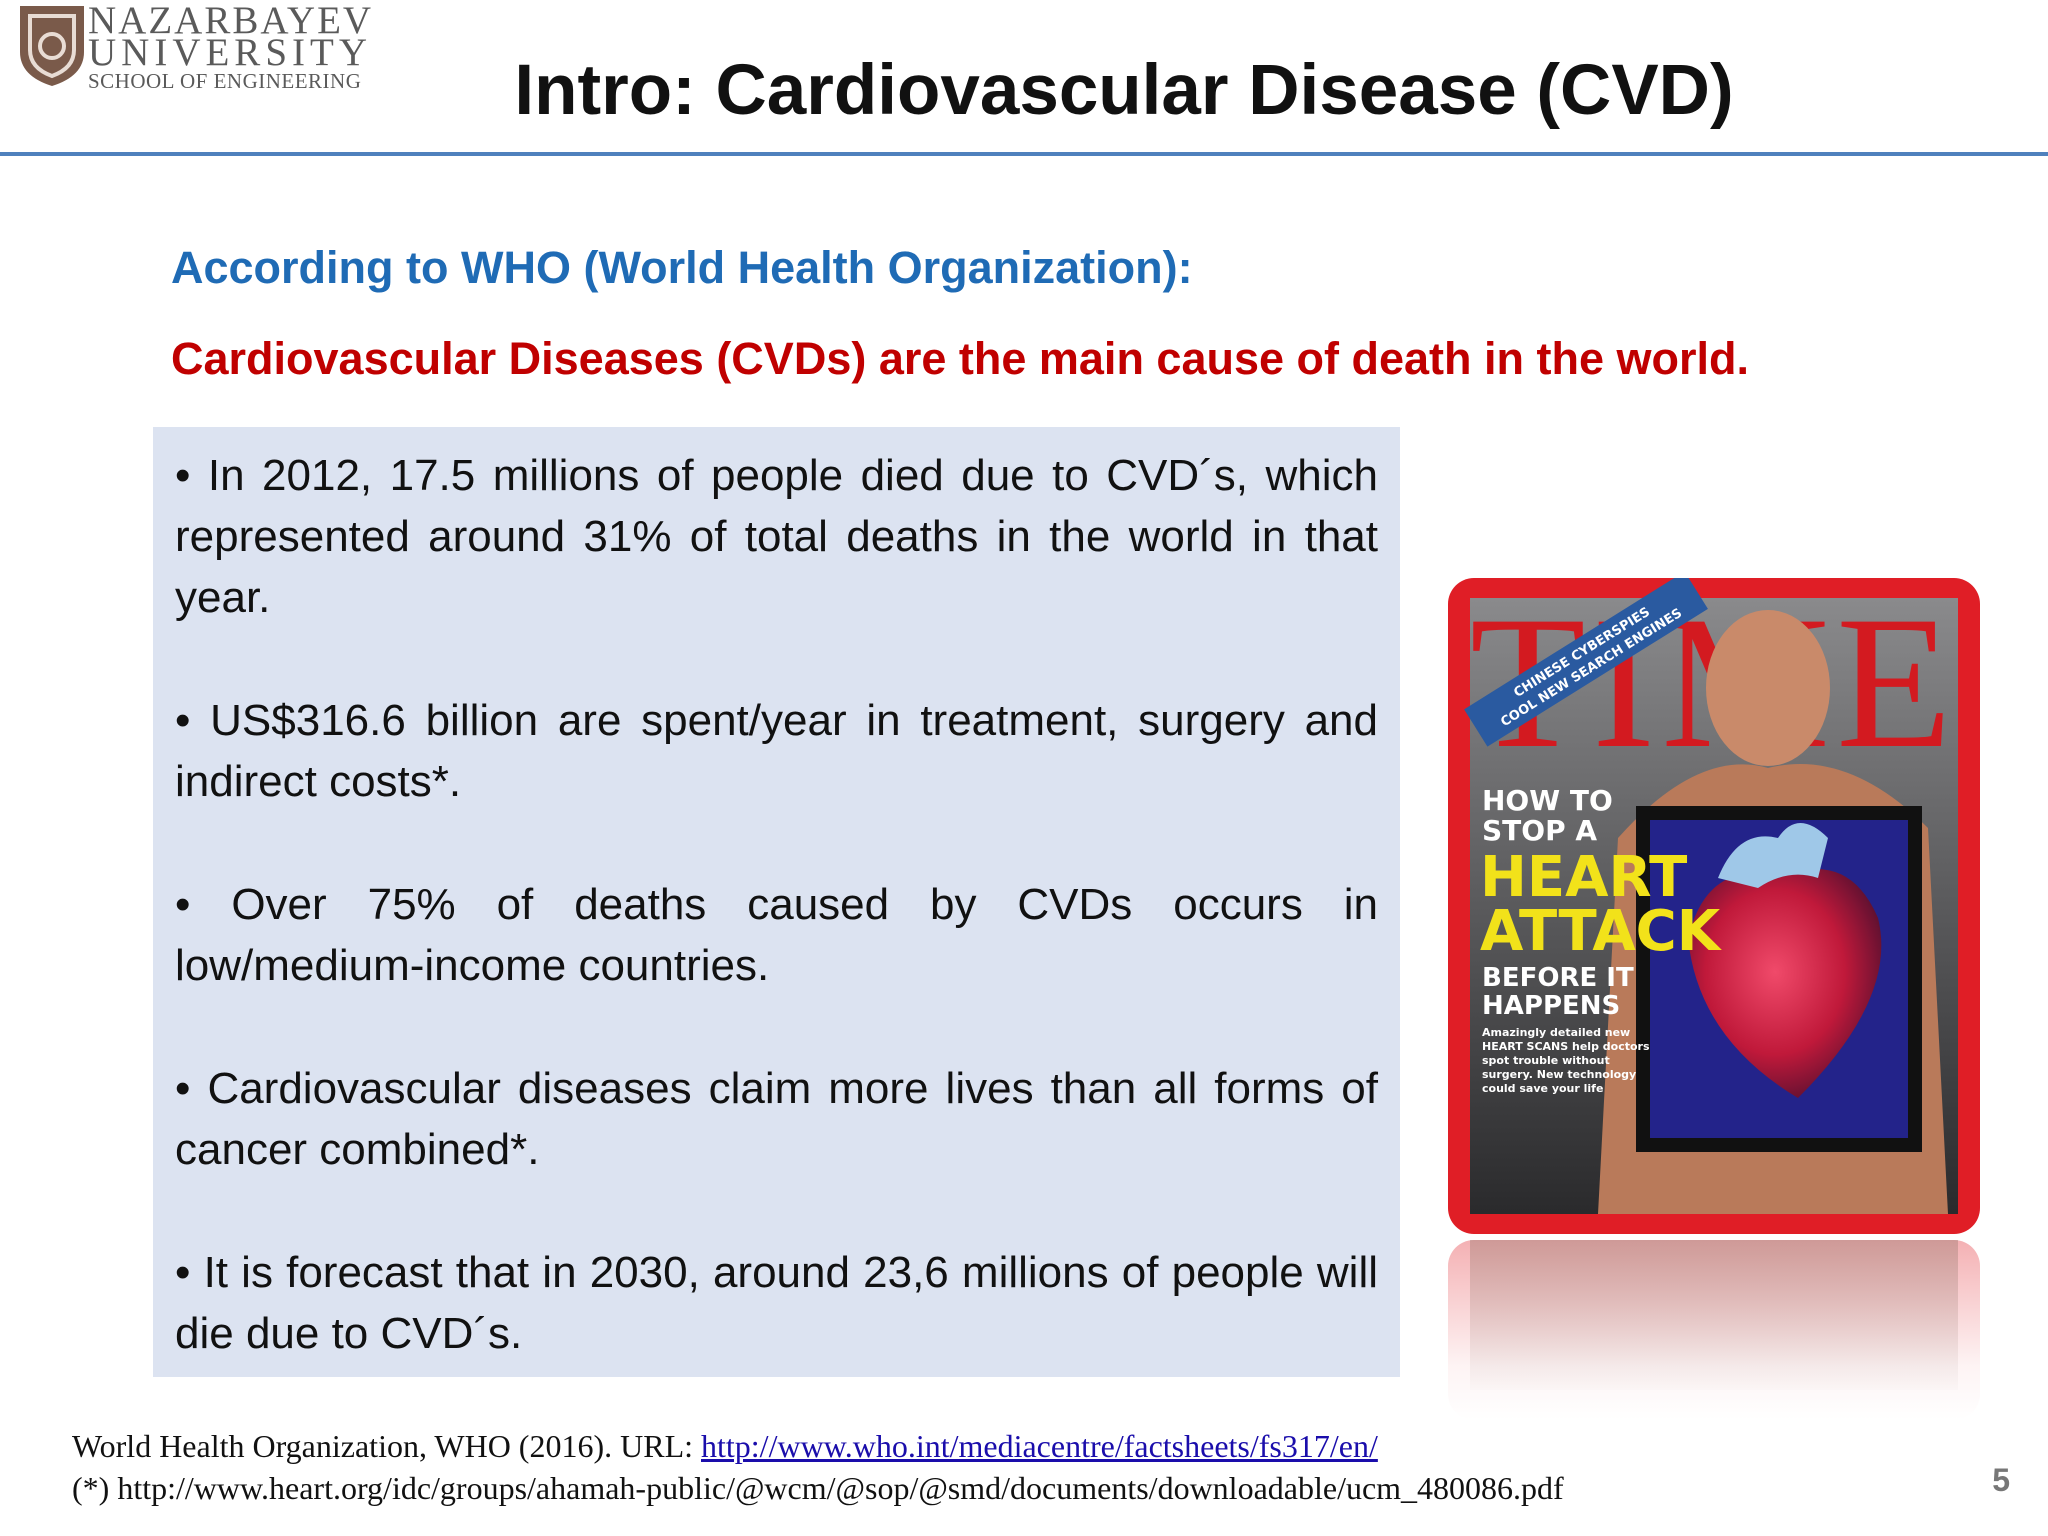 The image size is (2048, 1536). What do you see at coordinates (225, 81) in the screenshot?
I see `logo-text-line3: SCHOOL OF ENGINEERING` at bounding box center [225, 81].